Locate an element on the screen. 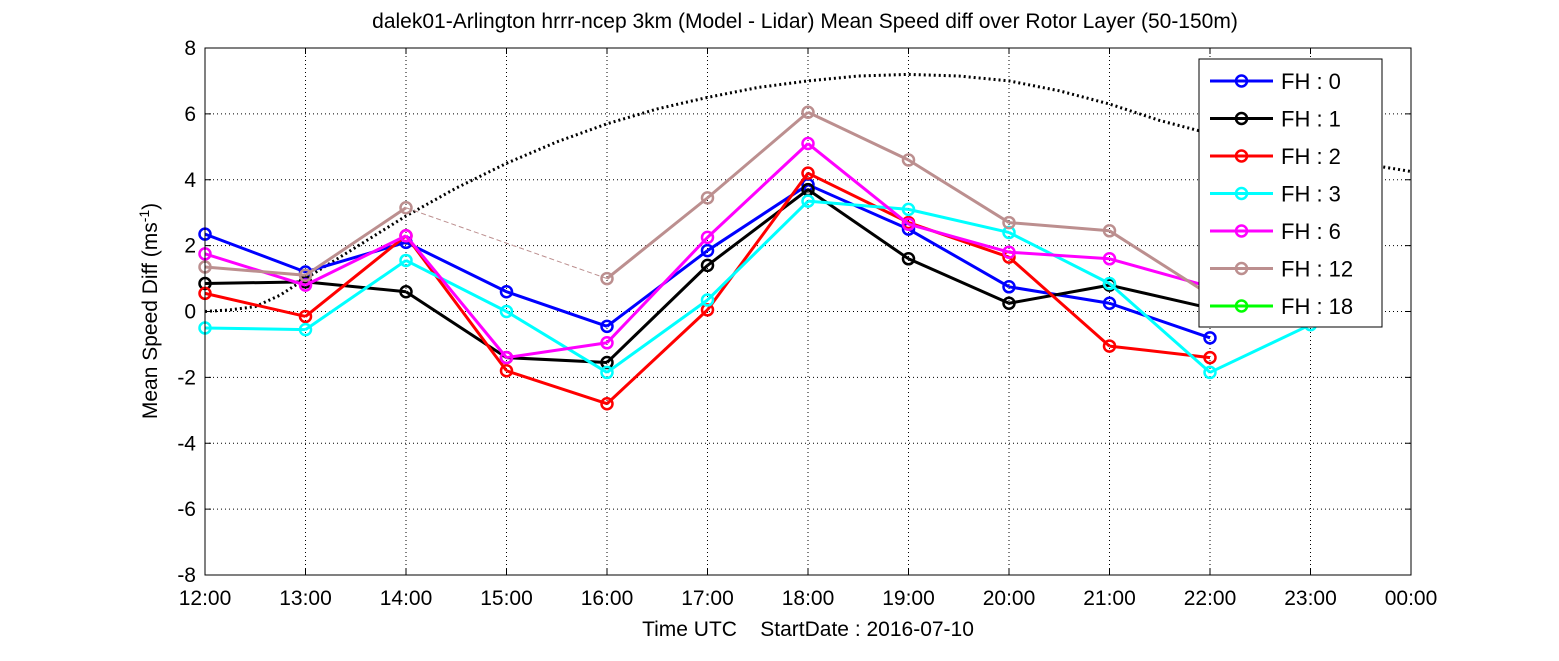 The width and height of the screenshot is (1559, 661). y-axis-label-main: Mean Speed Diff (ms is located at coordinates (150, 320).